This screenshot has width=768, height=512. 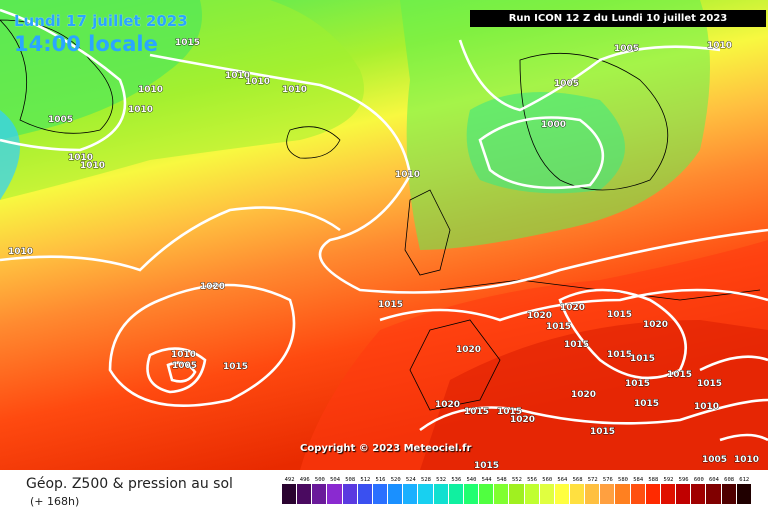 What do you see at coordinates (638, 480) in the screenshot?
I see `legend-label: 584` at bounding box center [638, 480].